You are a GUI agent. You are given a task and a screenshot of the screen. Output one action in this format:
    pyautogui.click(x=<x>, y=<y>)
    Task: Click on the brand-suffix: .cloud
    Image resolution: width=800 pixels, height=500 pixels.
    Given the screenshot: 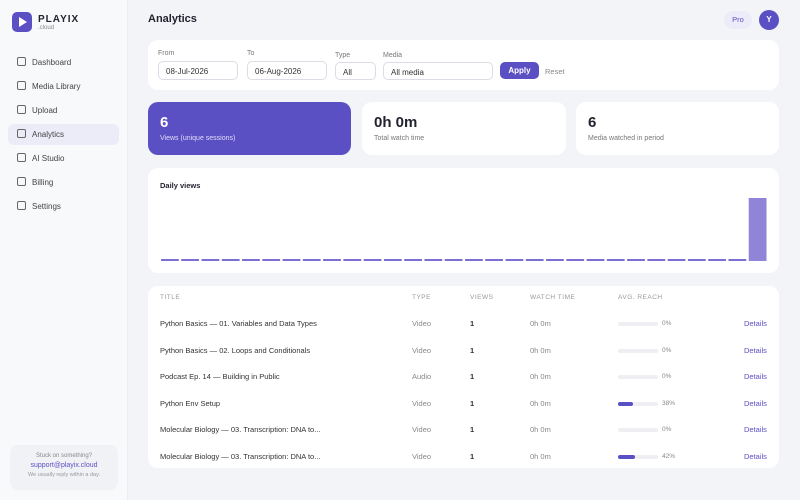 What is the action you would take?
    pyautogui.click(x=46, y=28)
    